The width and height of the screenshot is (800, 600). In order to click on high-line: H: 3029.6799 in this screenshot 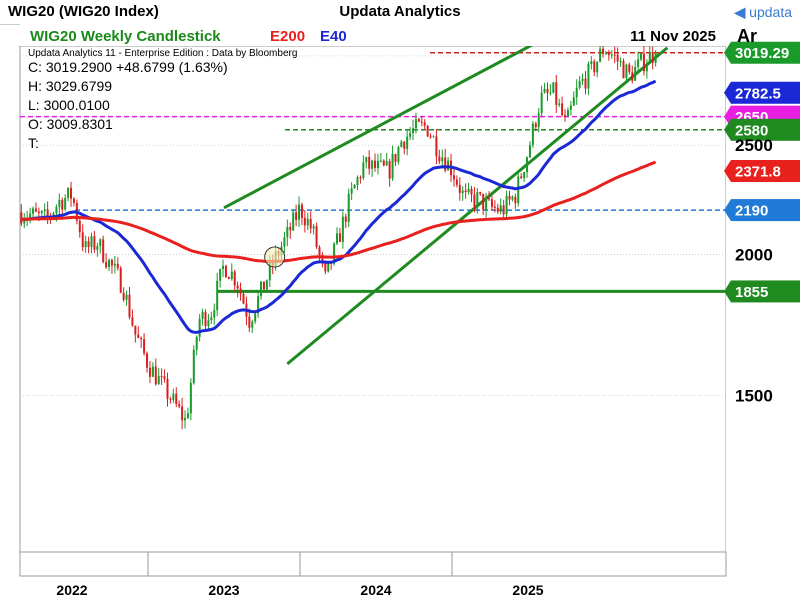, I will do `click(70, 86)`.